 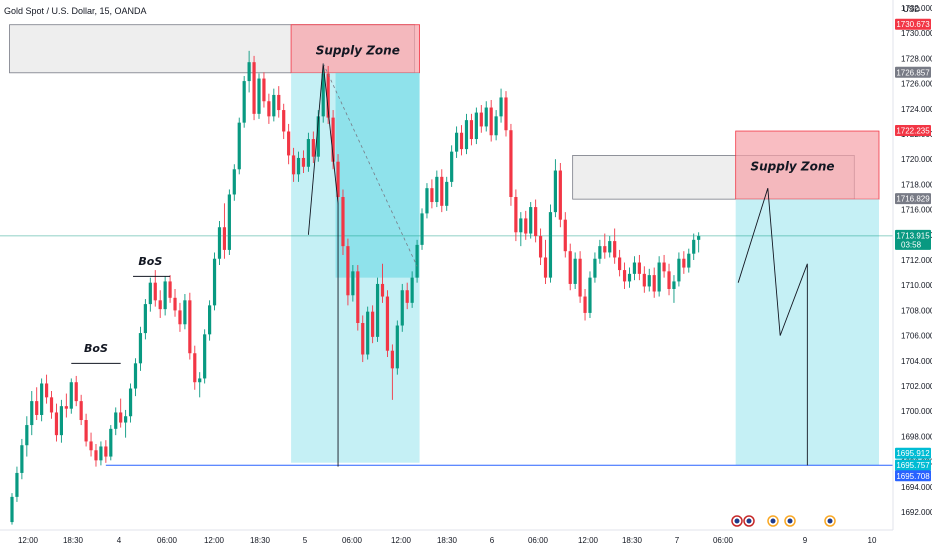 I want to click on time-tick-label: 18:30, so click(x=260, y=540).